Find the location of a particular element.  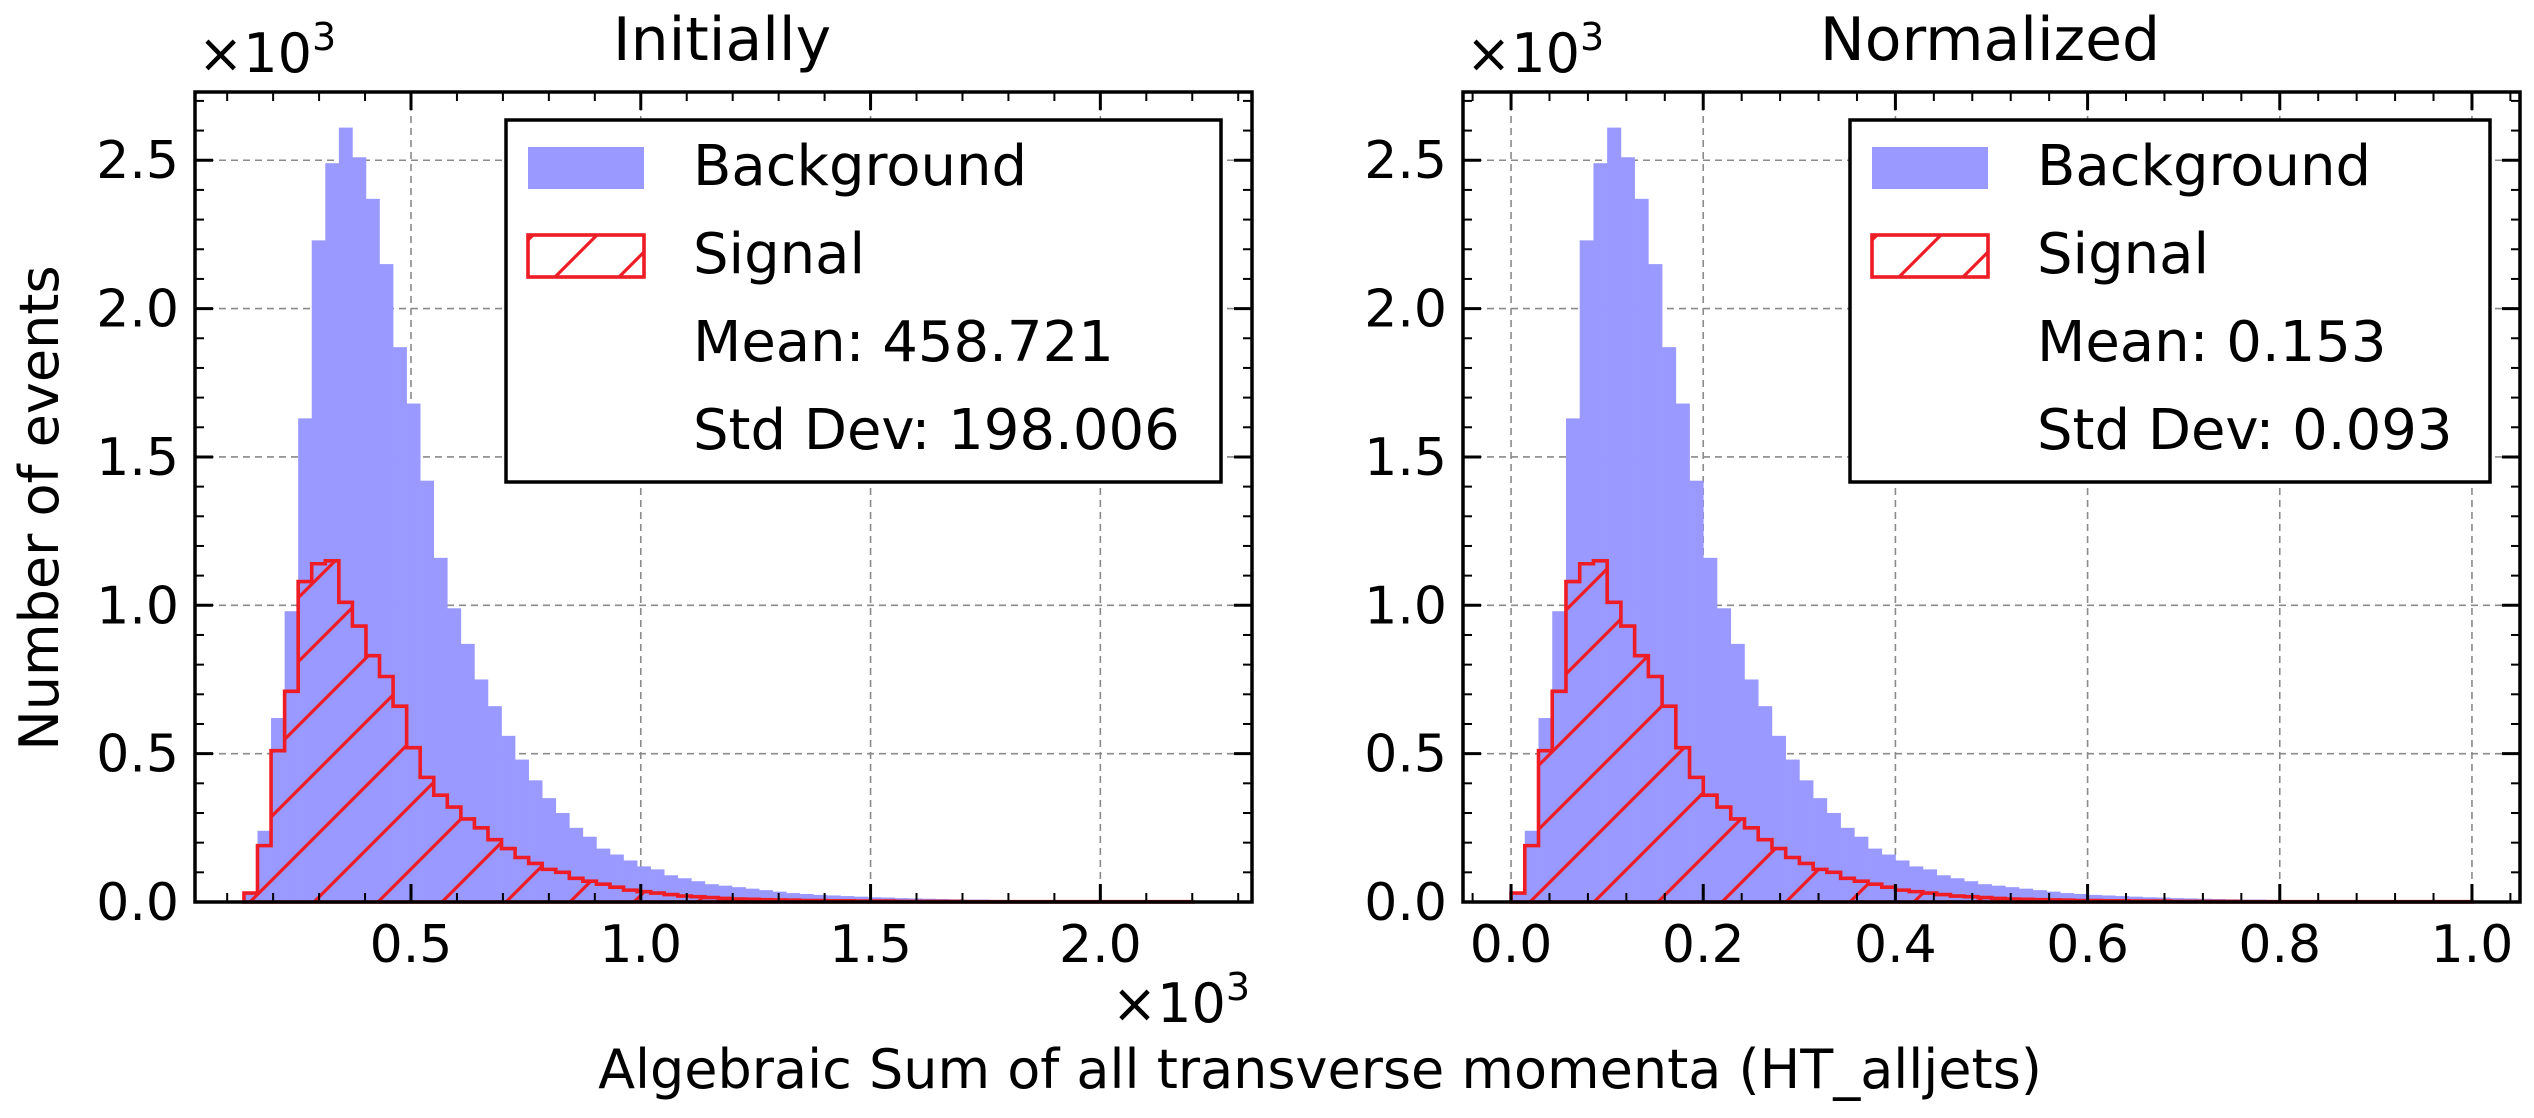

x-tick-label: 0.0 is located at coordinates (1511, 945).